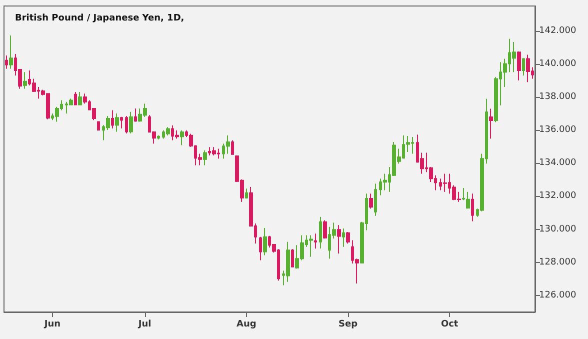  What do you see at coordinates (99, 19) in the screenshot?
I see `text: British Pound / Japanese Yen, 1D,` at bounding box center [99, 19].